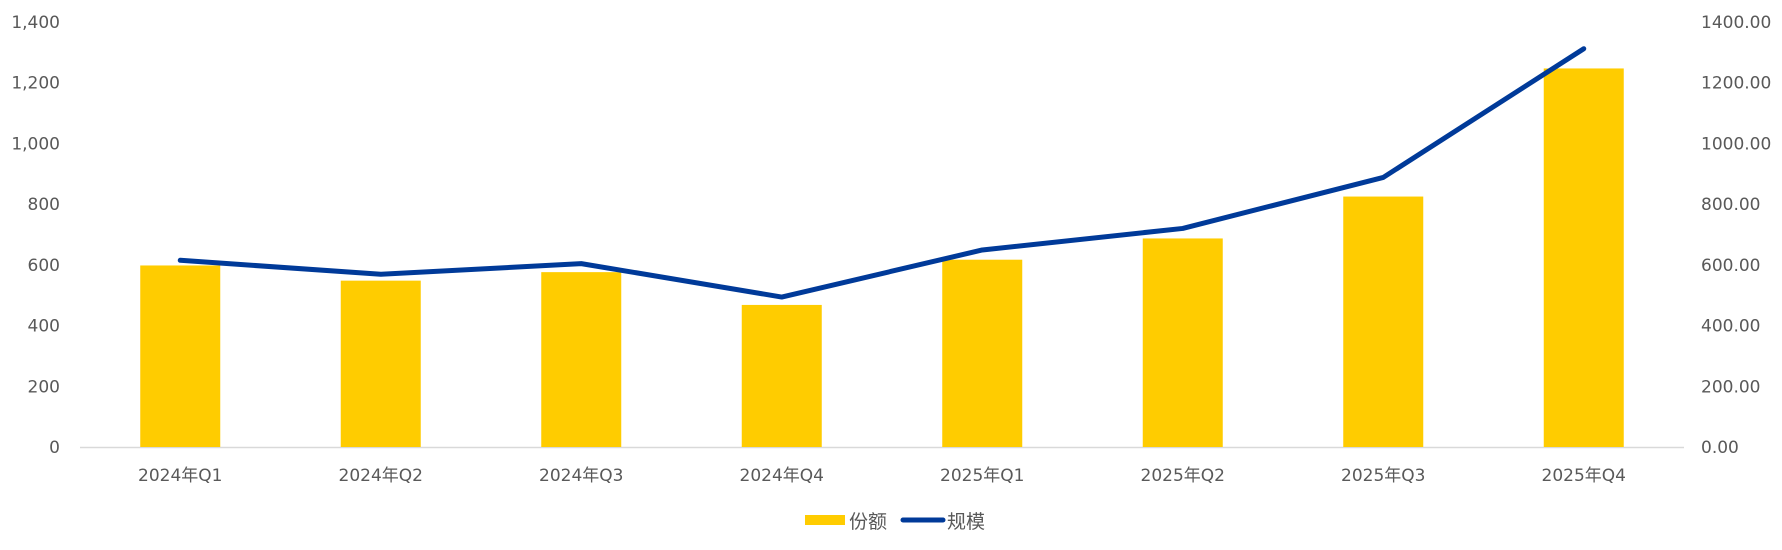 The width and height of the screenshot is (1782, 550). I want to click on x-tick-label: 2025年Q4, so click(1584, 476).